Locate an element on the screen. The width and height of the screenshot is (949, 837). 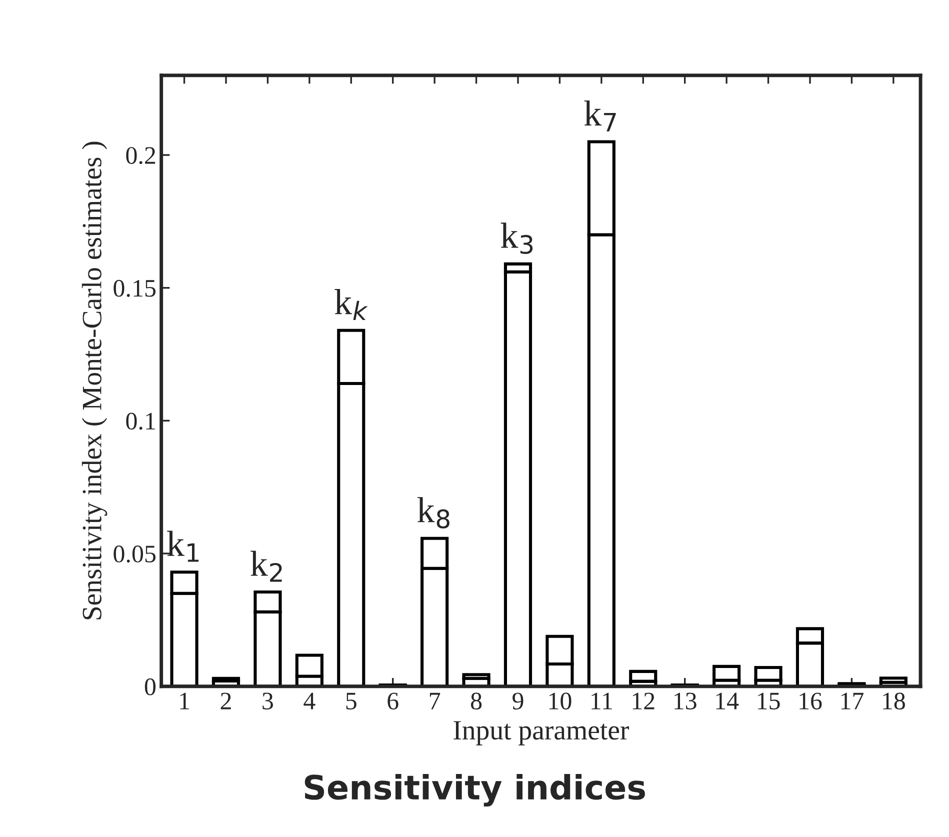
y-axis-title: Sensitivity index ( Monte-Carlo estimates ) is located at coordinates (95, 381).